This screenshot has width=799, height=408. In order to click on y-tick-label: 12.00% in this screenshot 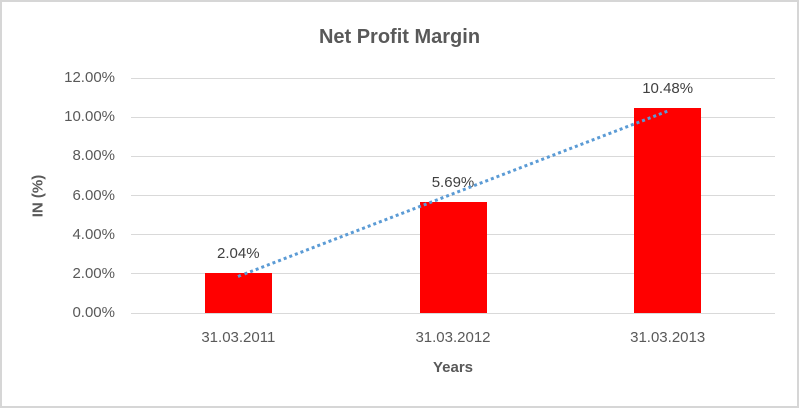, I will do `click(89, 77)`.